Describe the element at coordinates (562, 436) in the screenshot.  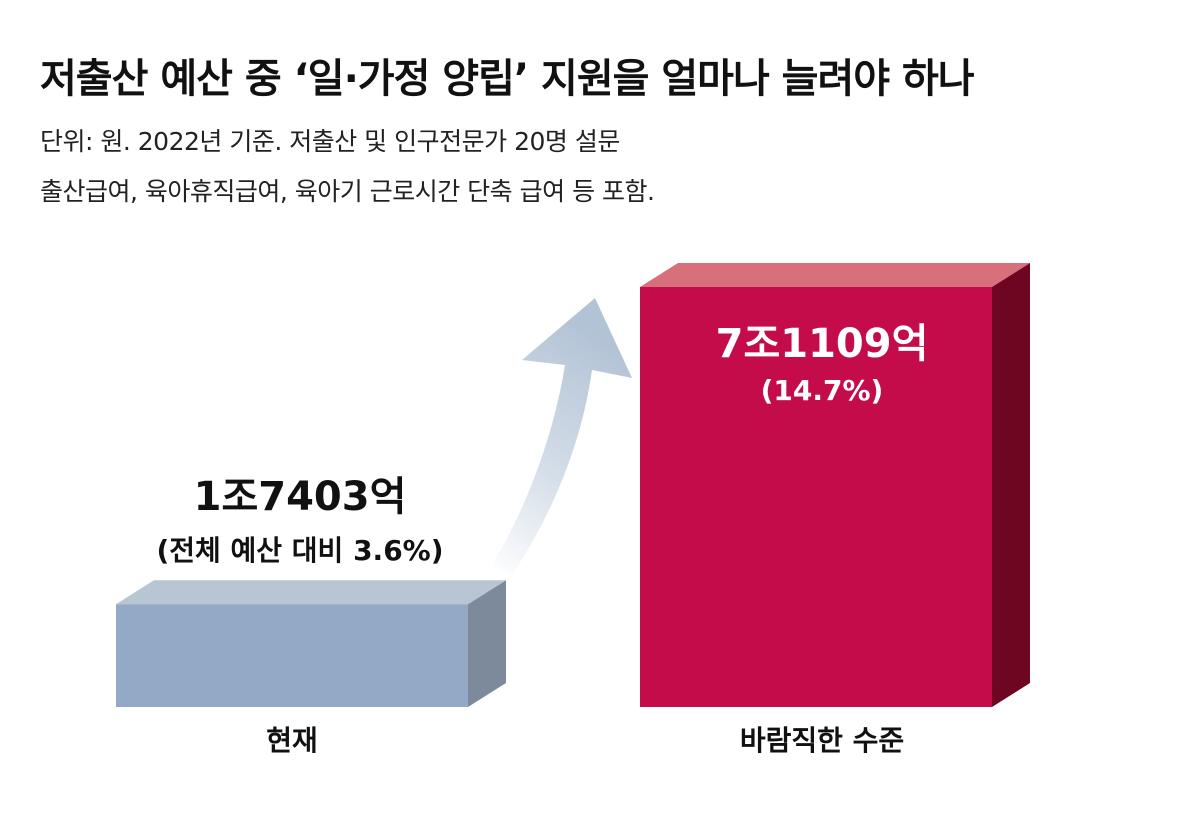
I see `growth-arrow` at that location.